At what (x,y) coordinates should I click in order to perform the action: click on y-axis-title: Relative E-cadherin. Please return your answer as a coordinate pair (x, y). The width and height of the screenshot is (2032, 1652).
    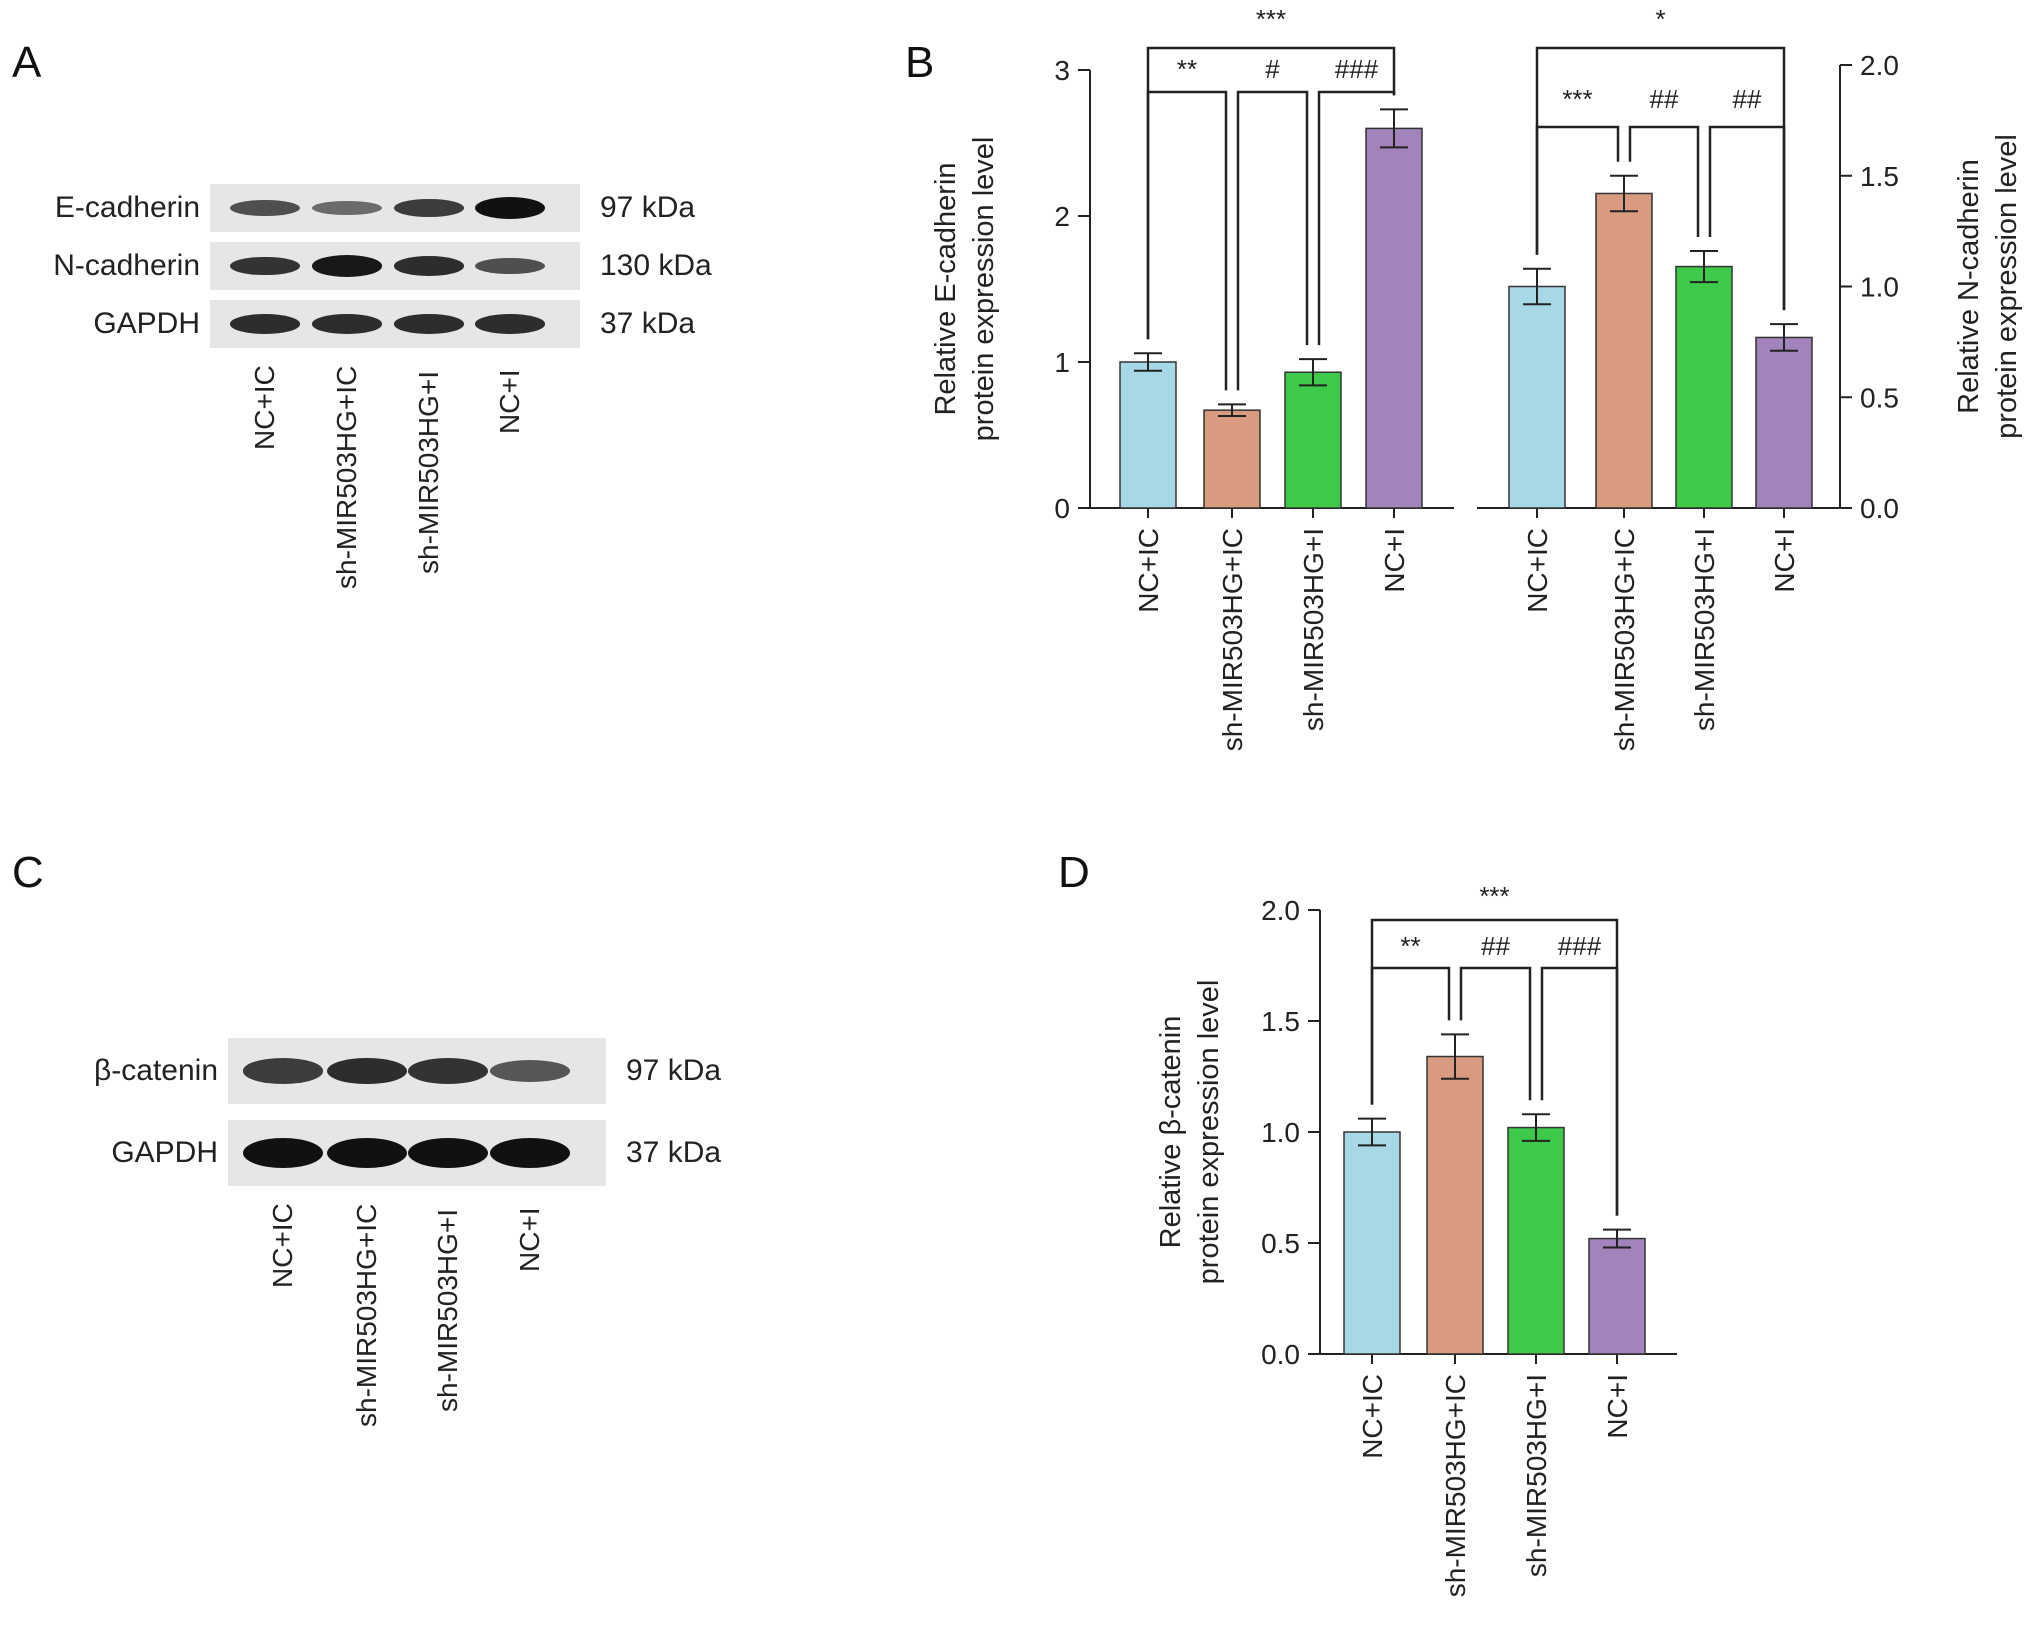
    Looking at the image, I should click on (946, 288).